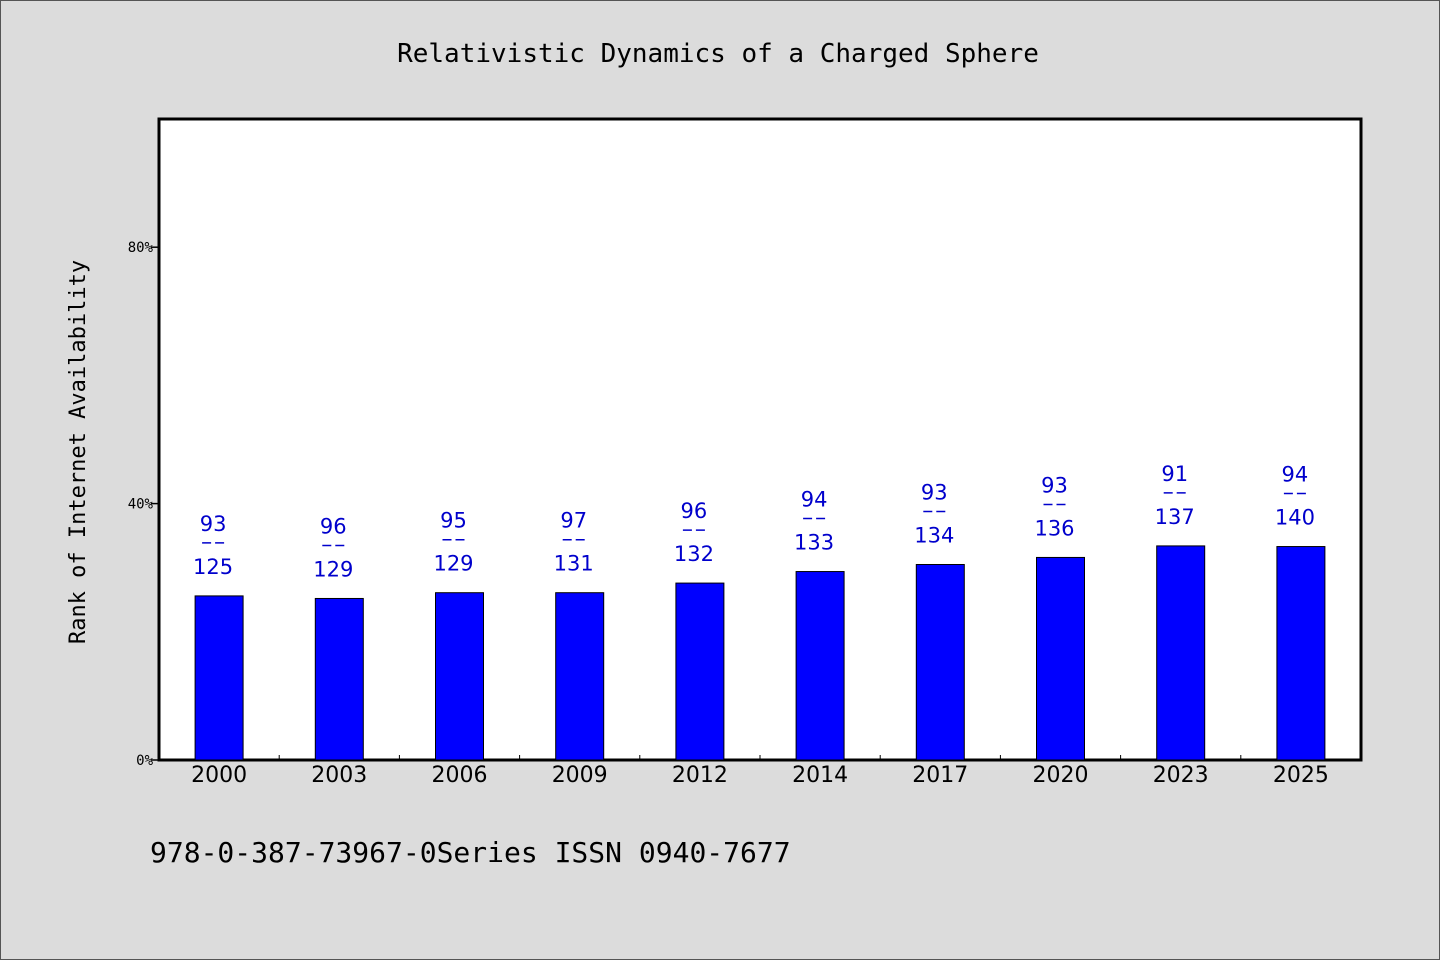 This screenshot has width=1440, height=960. I want to click on bar-label-numerator: 91, so click(1174, 474).